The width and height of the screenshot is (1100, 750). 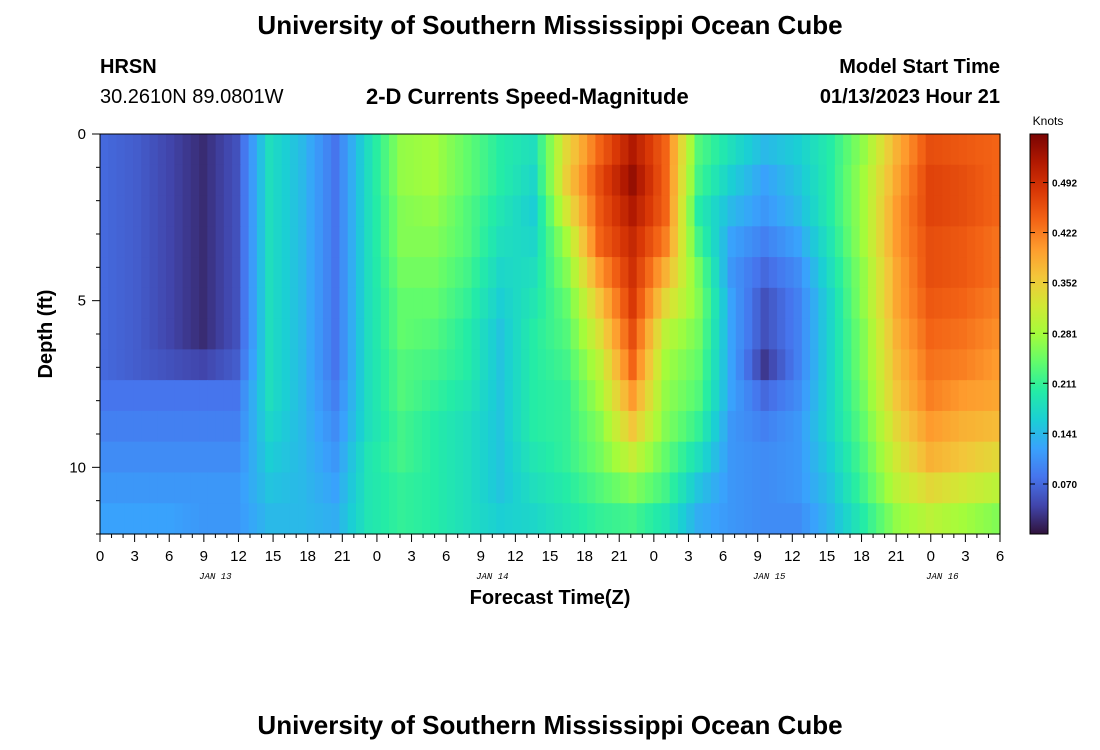 I want to click on colorbar, so click(x=1039, y=334).